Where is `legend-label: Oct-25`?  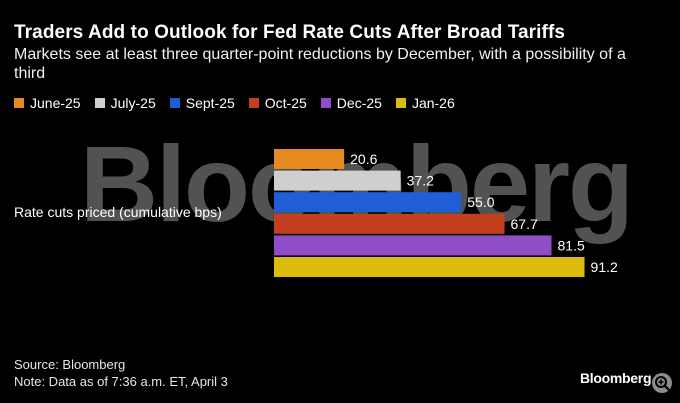 legend-label: Oct-25 is located at coordinates (285, 103).